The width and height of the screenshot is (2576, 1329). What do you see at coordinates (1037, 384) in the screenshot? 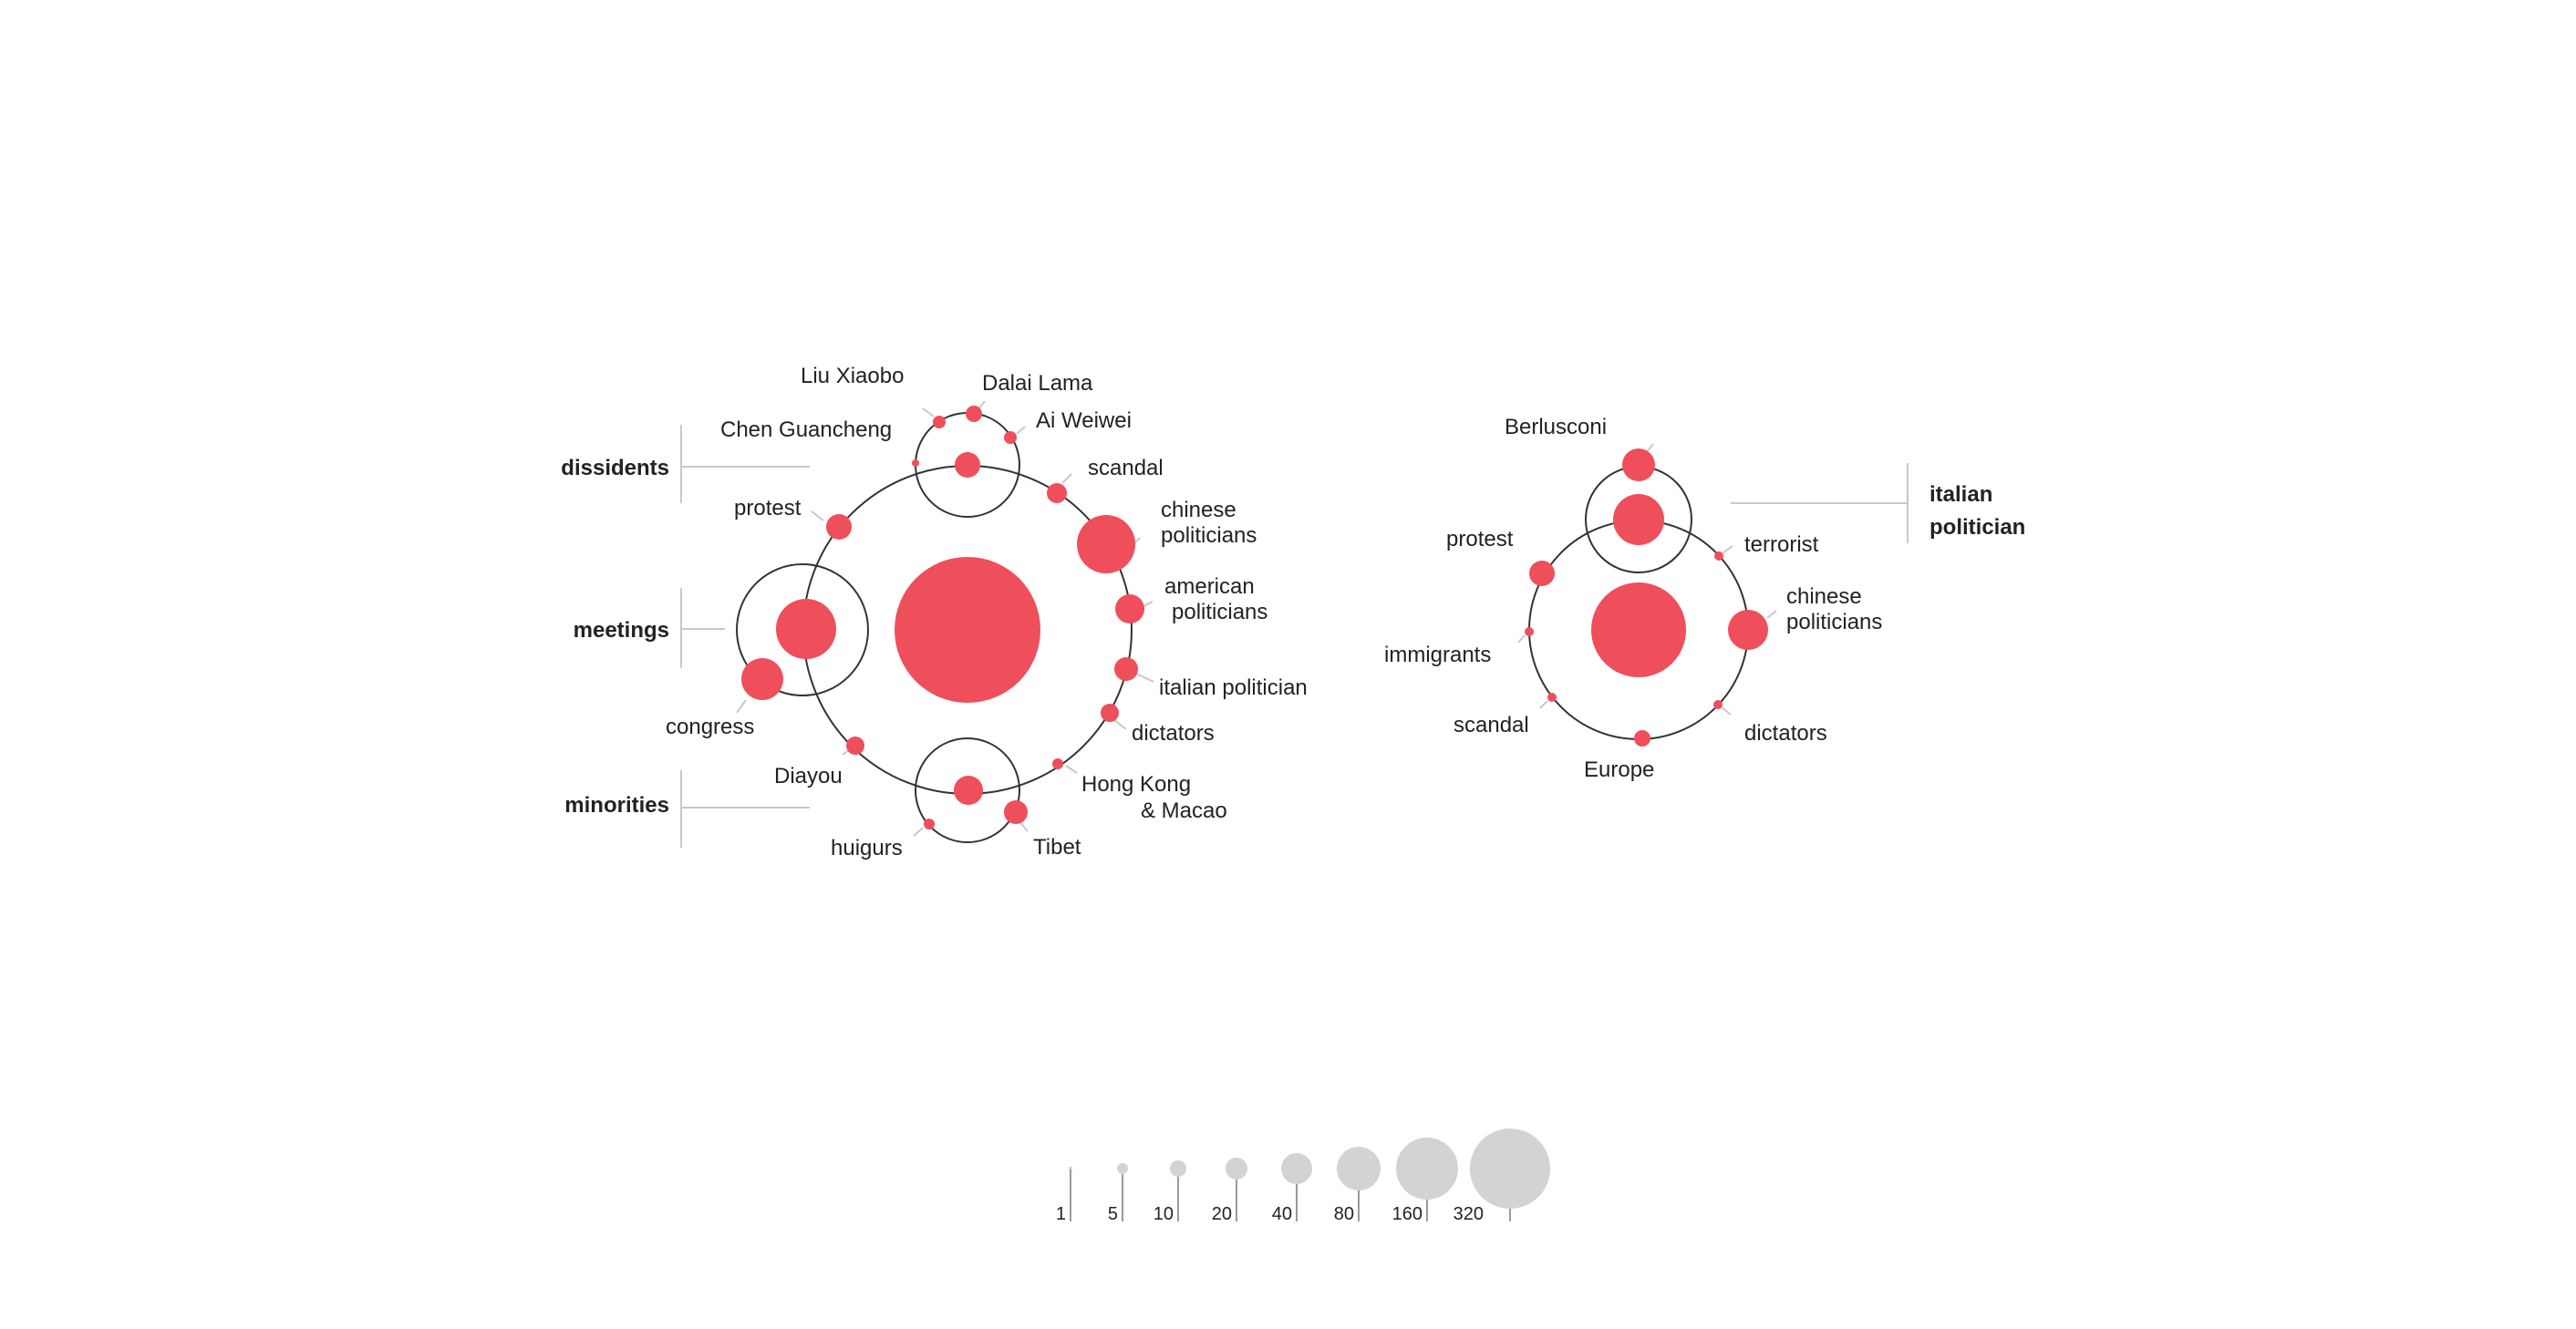
I see `label-dalai-lama: Dalai Lama` at bounding box center [1037, 384].